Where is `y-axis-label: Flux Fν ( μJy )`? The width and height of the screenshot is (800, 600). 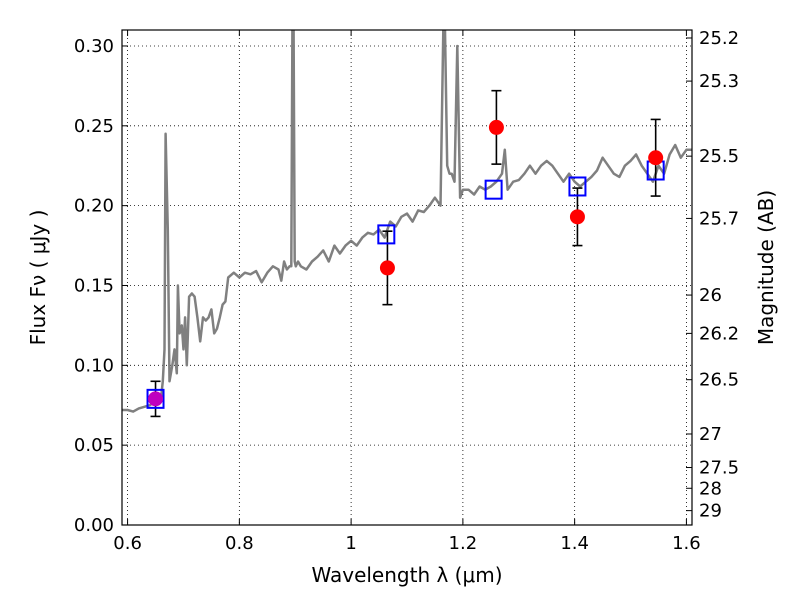
y-axis-label: Flux Fν ( μJy ) is located at coordinates (38, 278).